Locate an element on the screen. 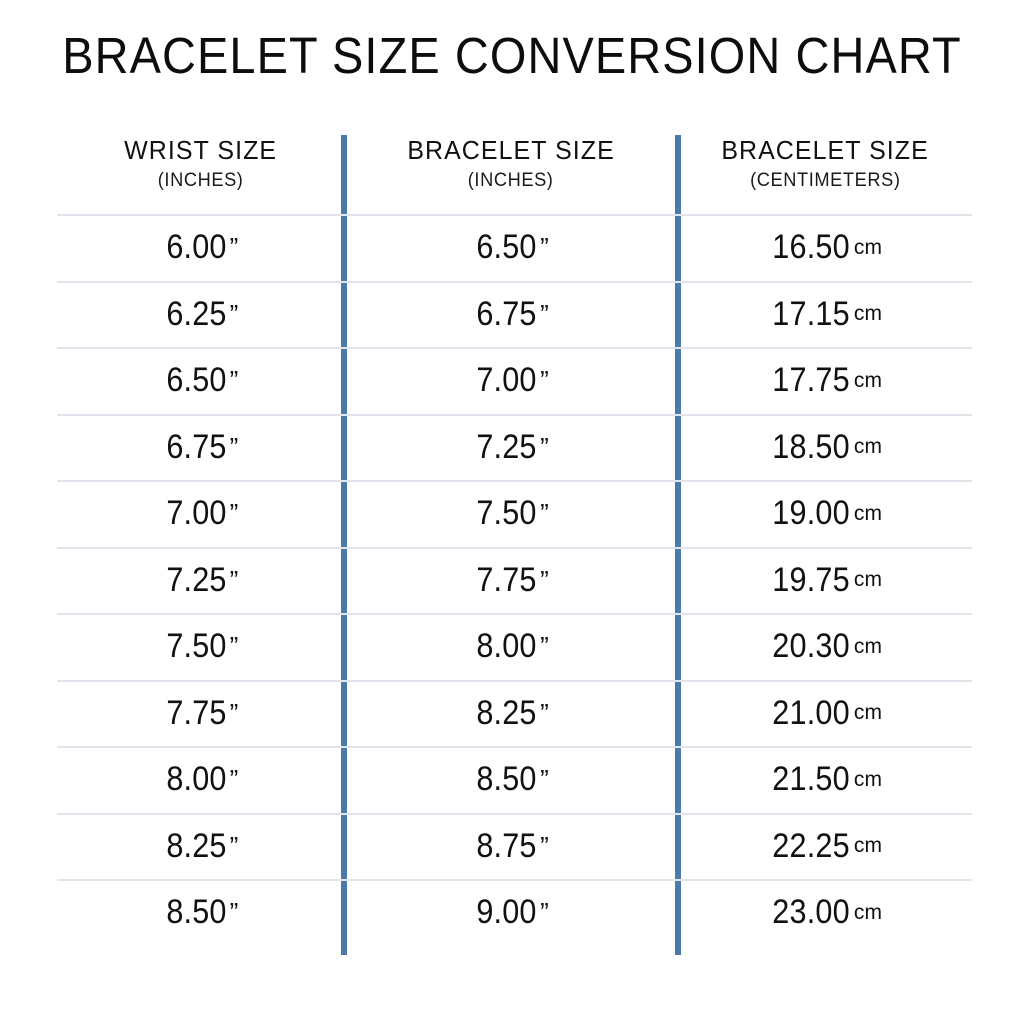 The image size is (1024, 1024). table-row: 7.00” 7.50” 19.00 cm is located at coordinates (514, 513).